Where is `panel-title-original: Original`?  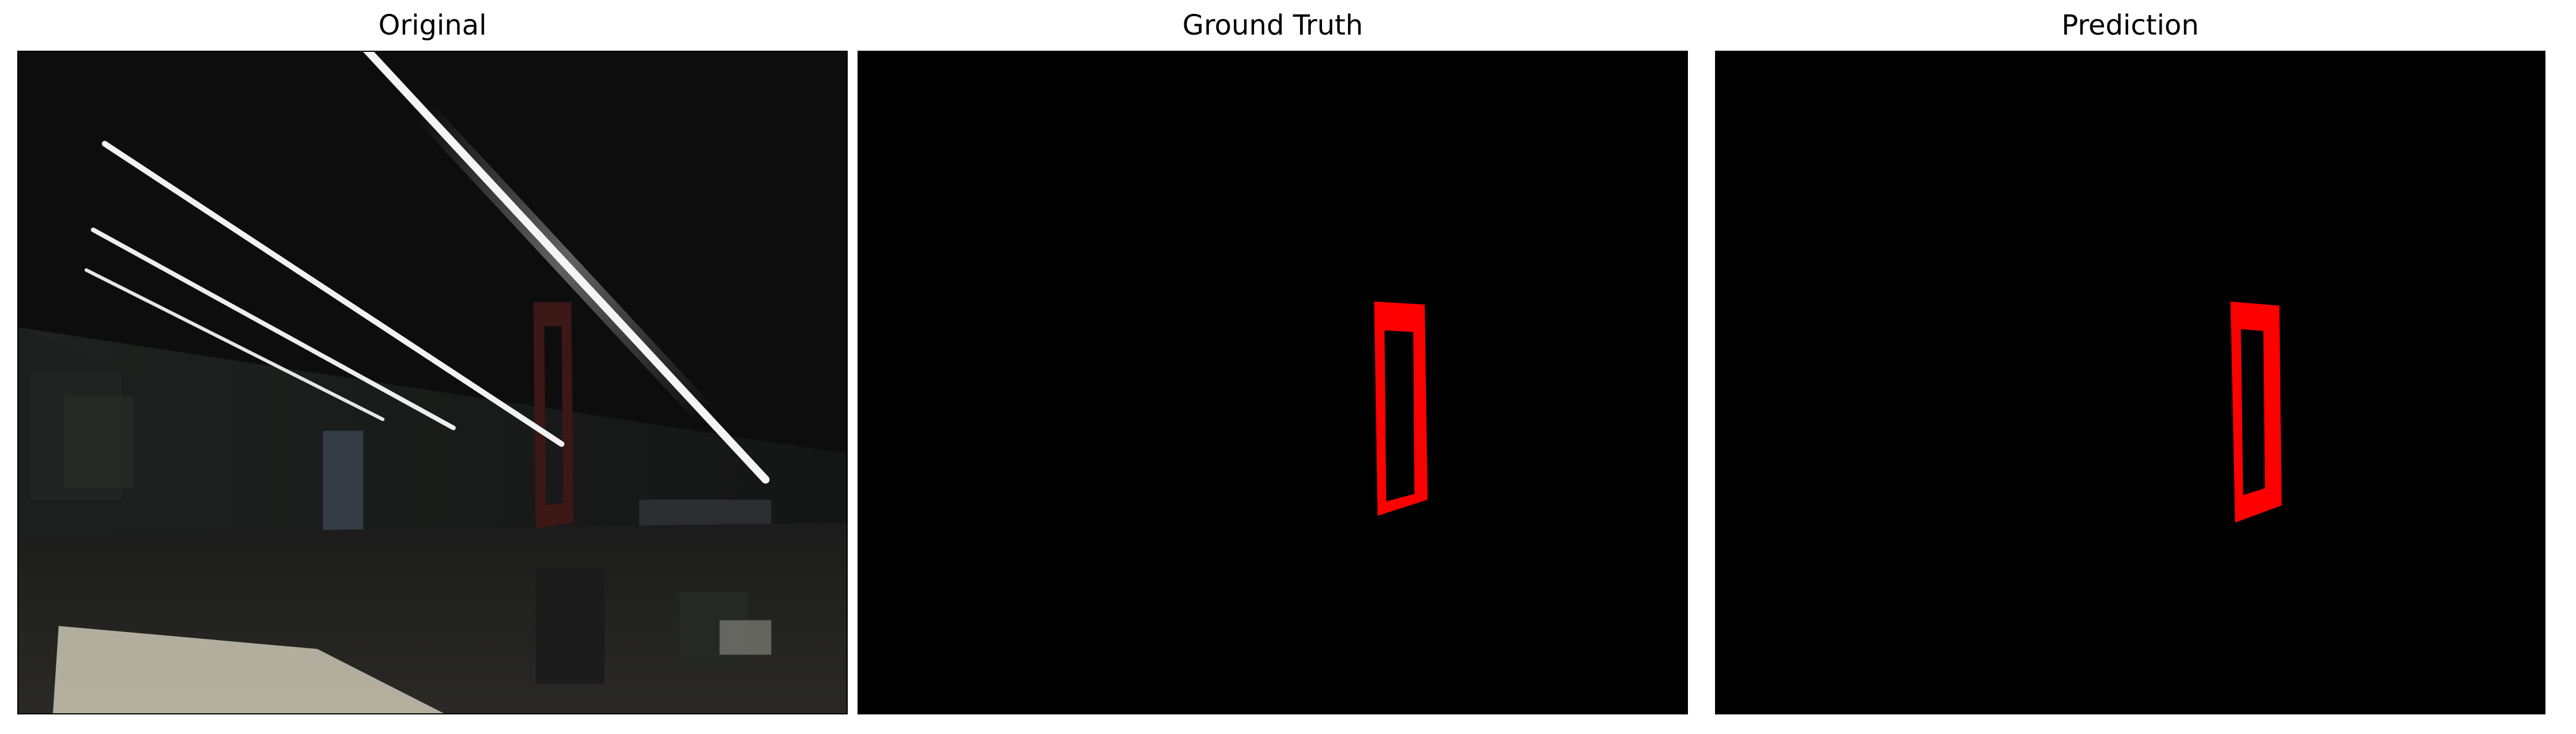
panel-title-original: Original is located at coordinates (432, 25).